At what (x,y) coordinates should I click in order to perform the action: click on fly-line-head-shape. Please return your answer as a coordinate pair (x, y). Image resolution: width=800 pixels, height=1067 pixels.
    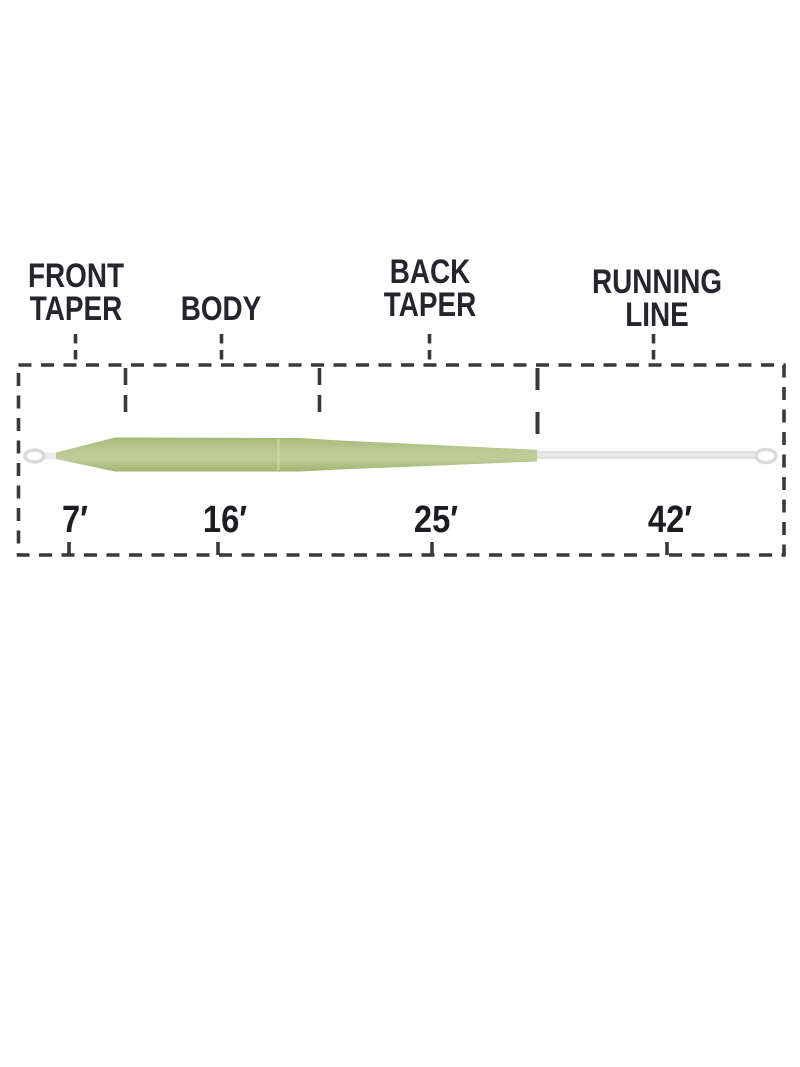
    Looking at the image, I should click on (296, 454).